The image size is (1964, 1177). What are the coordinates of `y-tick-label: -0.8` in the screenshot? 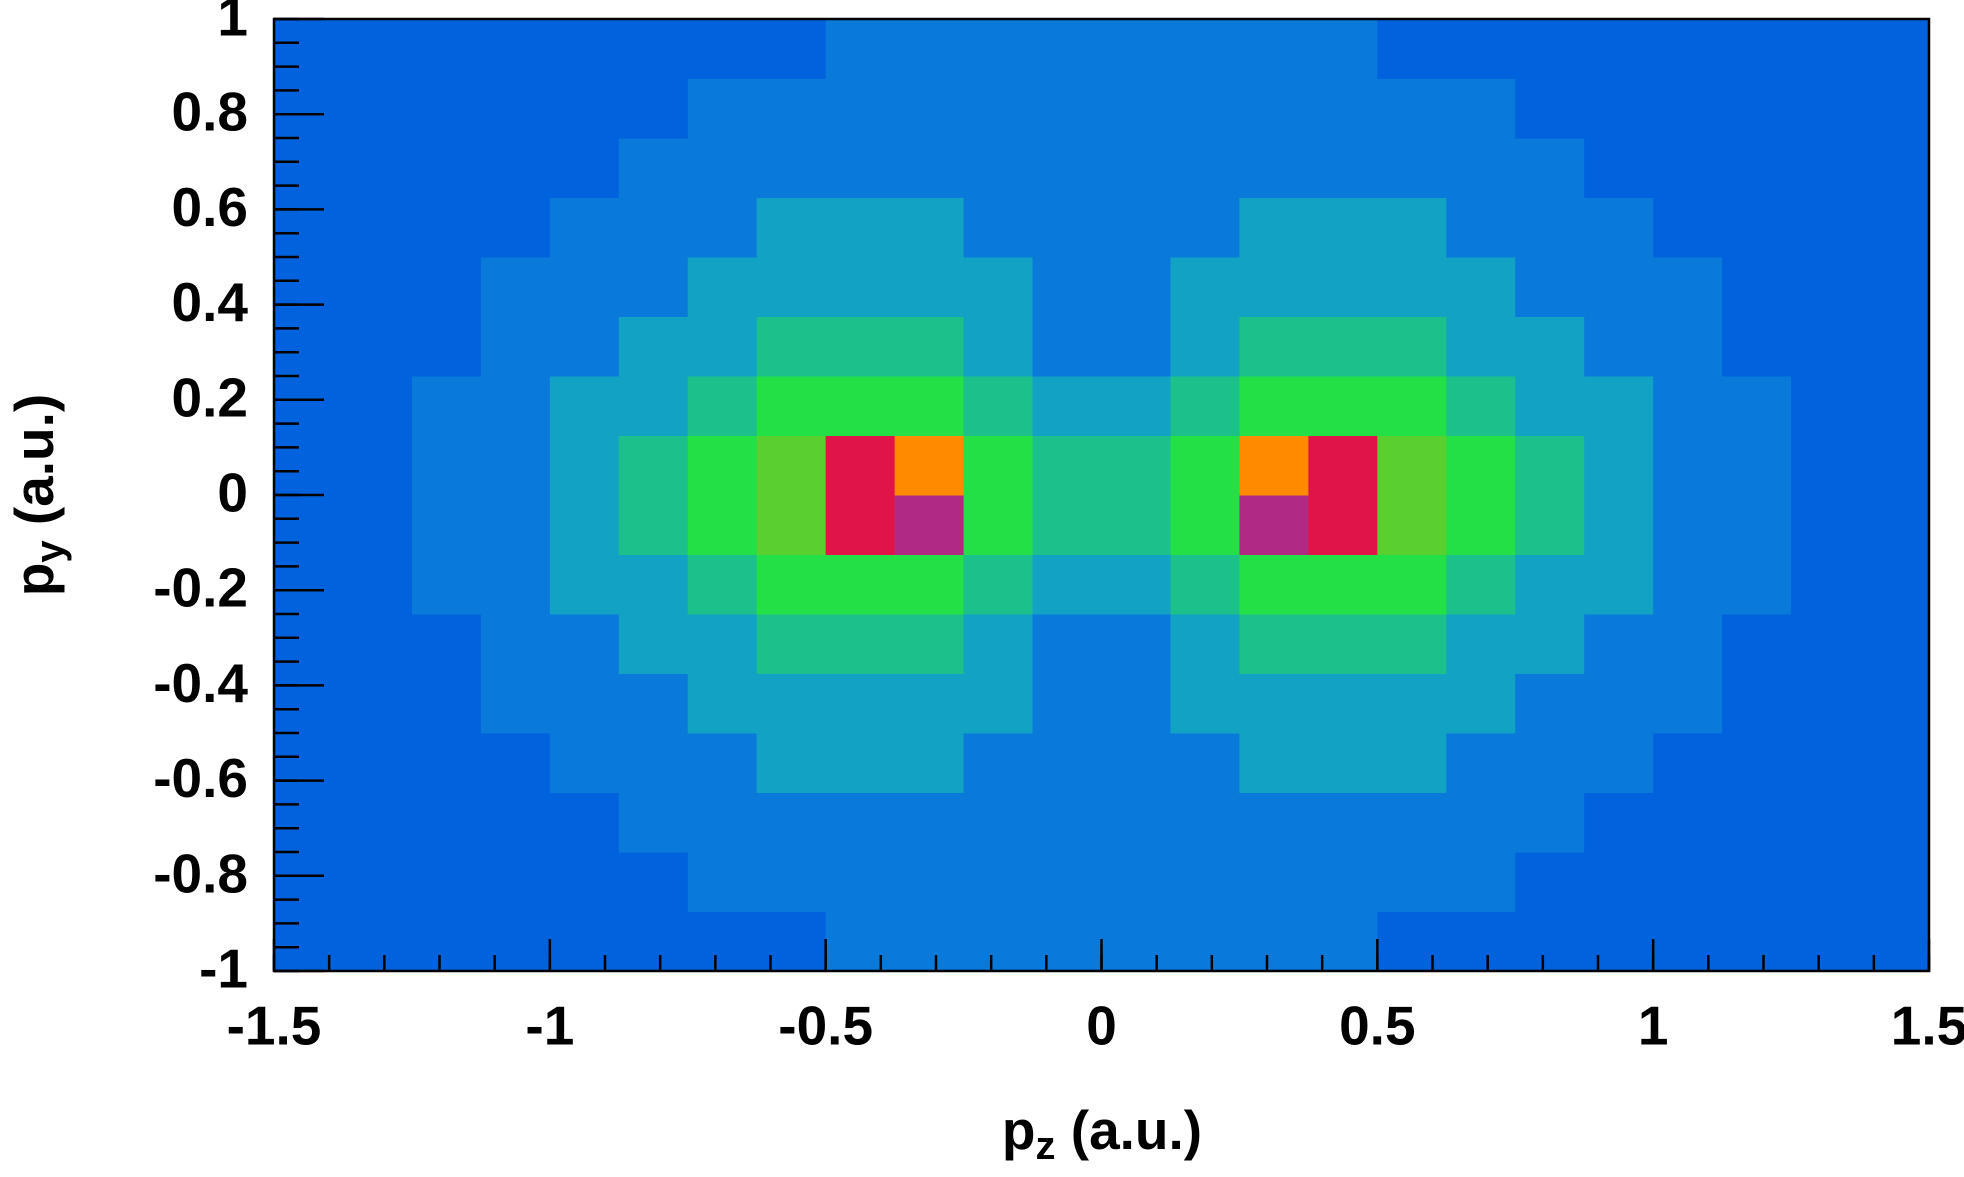 It's located at (200, 873).